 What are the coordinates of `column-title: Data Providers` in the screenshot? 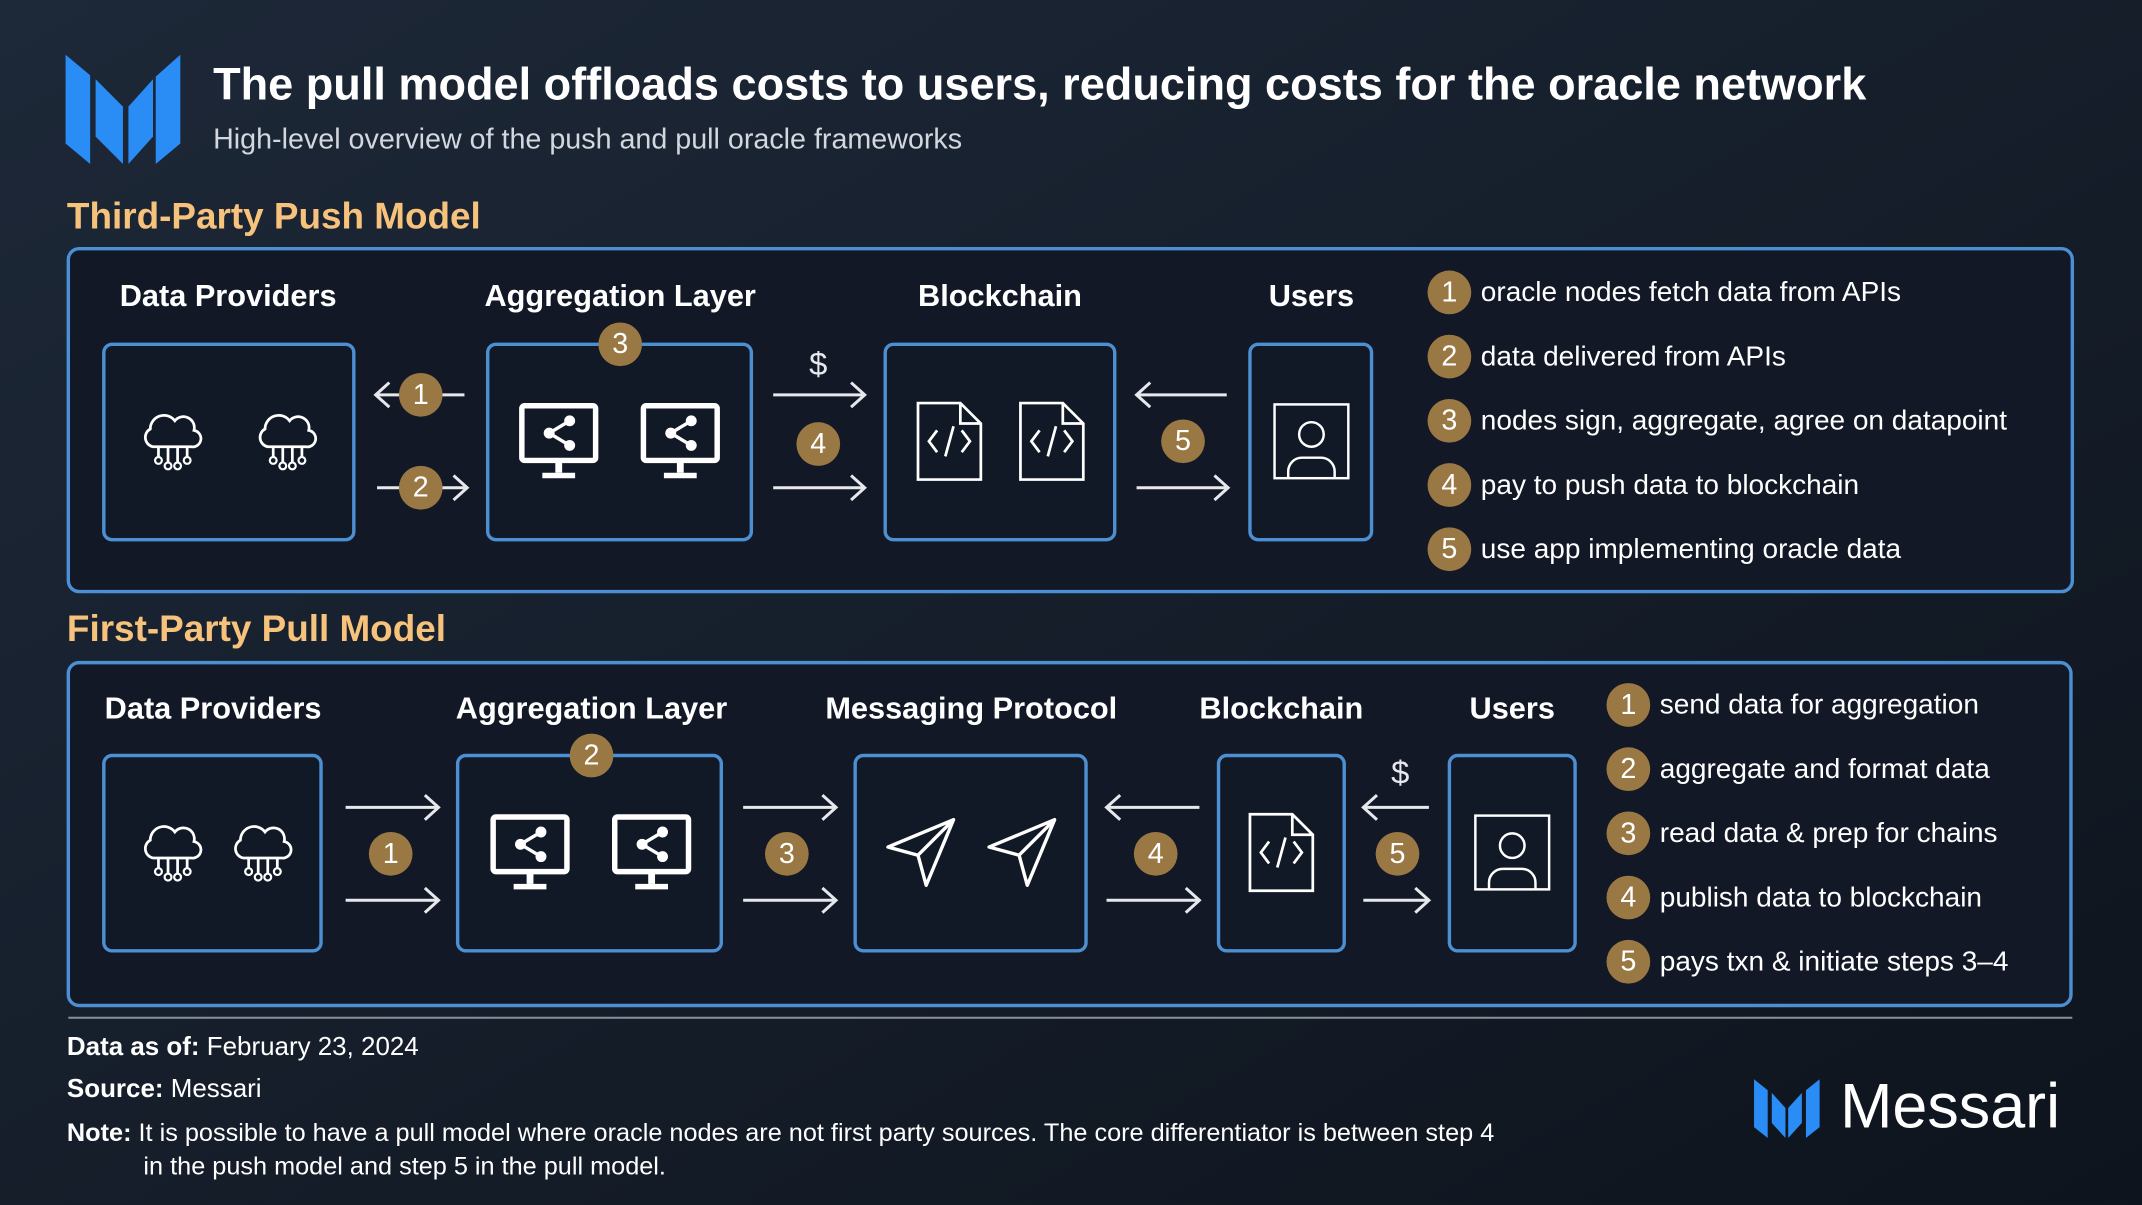 It's located at (213, 708).